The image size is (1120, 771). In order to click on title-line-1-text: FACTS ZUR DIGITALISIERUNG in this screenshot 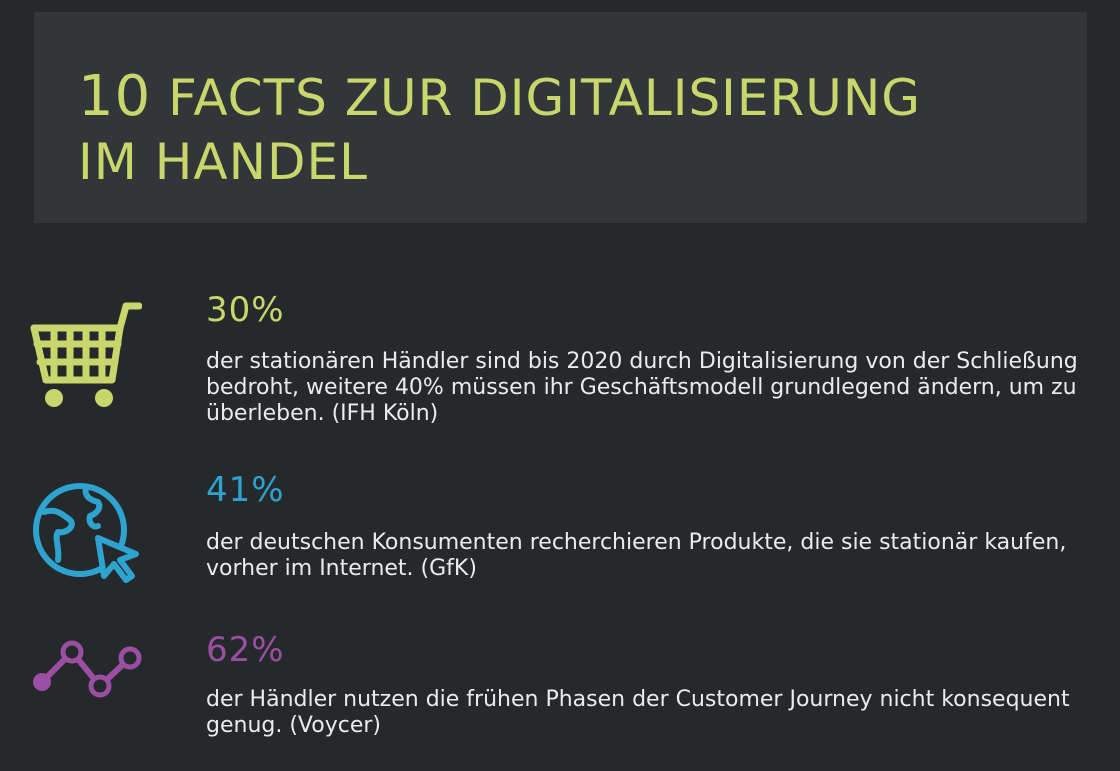, I will do `click(545, 98)`.